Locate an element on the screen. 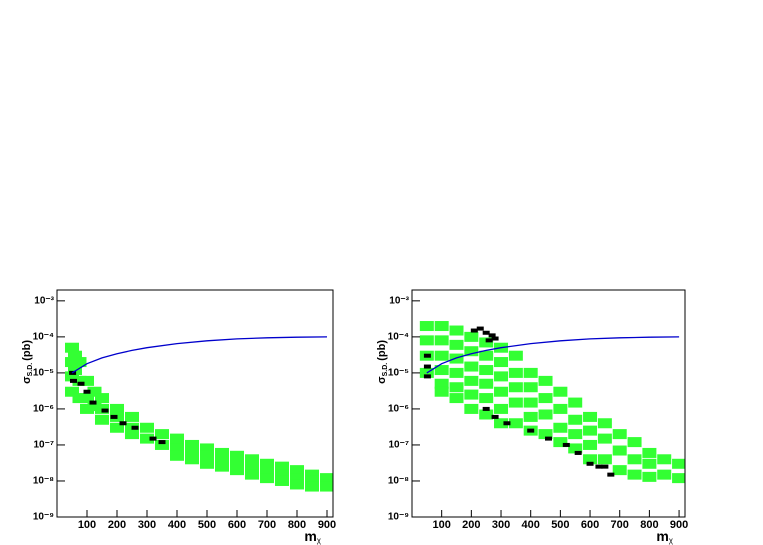 Image resolution: width=763 pixels, height=545 pixels. y-axis-label: σS.D. (pb) is located at coordinates (382, 362).